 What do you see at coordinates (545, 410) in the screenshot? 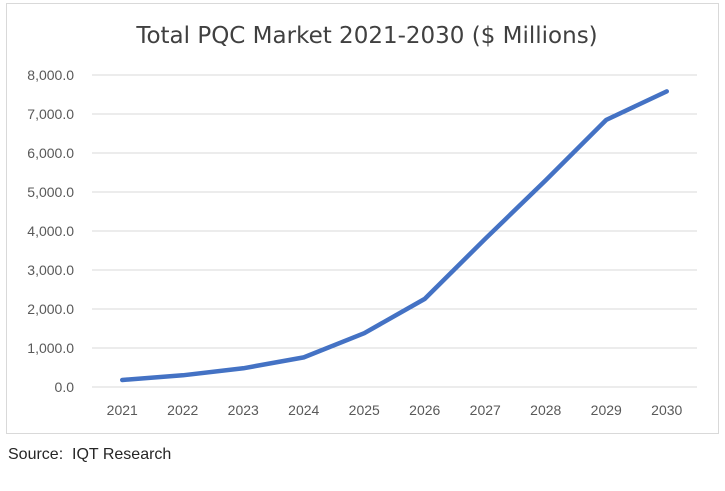
I see `x-tick-label: 2028` at bounding box center [545, 410].